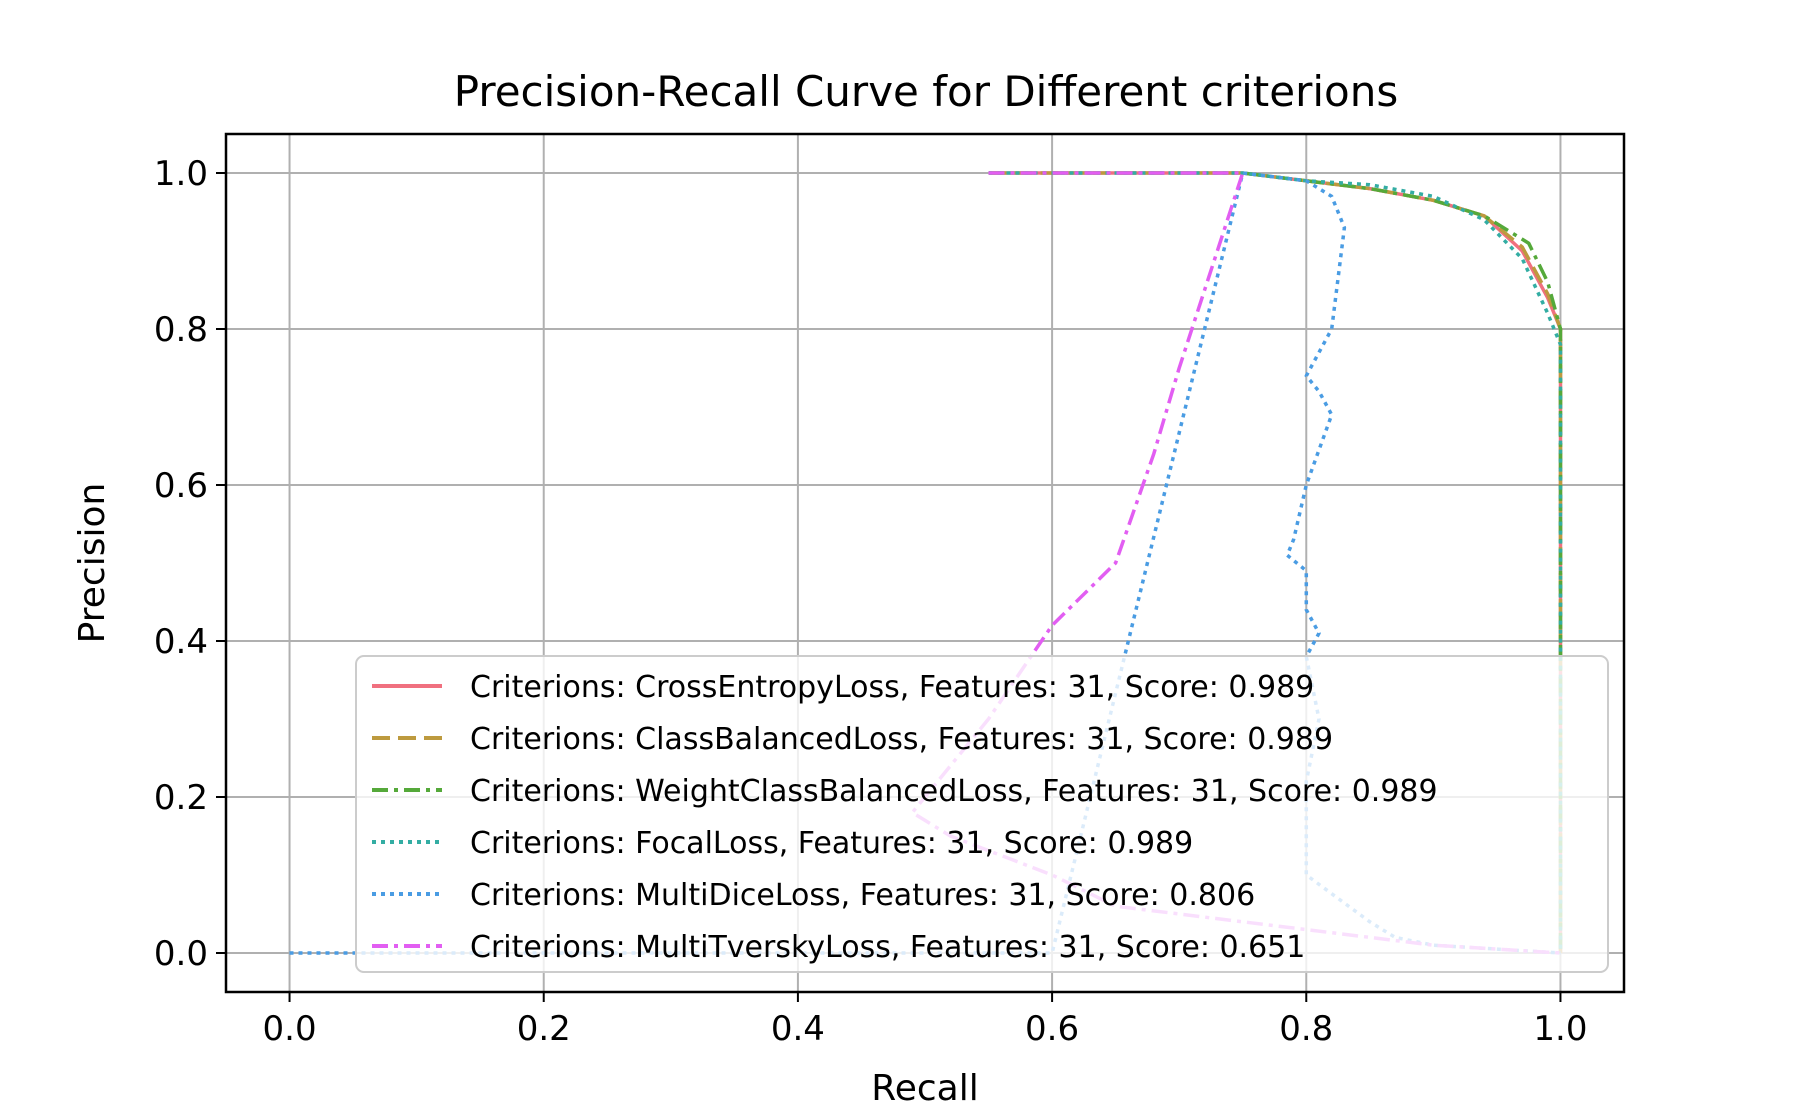 The image size is (1800, 1112). What do you see at coordinates (181, 486) in the screenshot?
I see `y-tick-label: 0.6` at bounding box center [181, 486].